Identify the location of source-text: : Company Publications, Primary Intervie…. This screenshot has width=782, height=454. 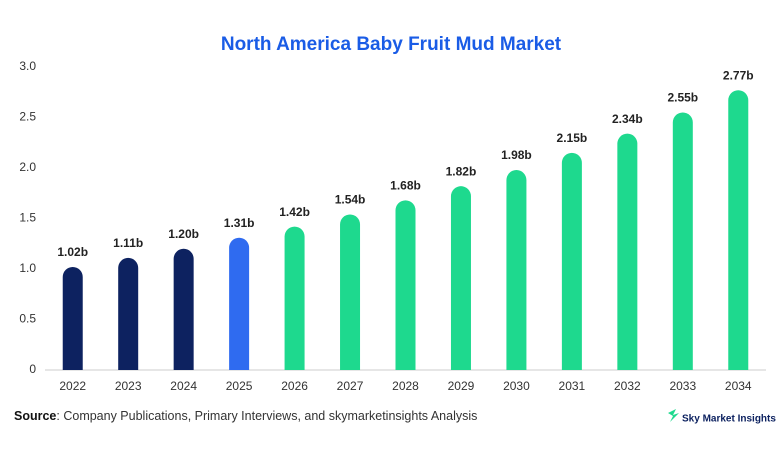
(266, 416).